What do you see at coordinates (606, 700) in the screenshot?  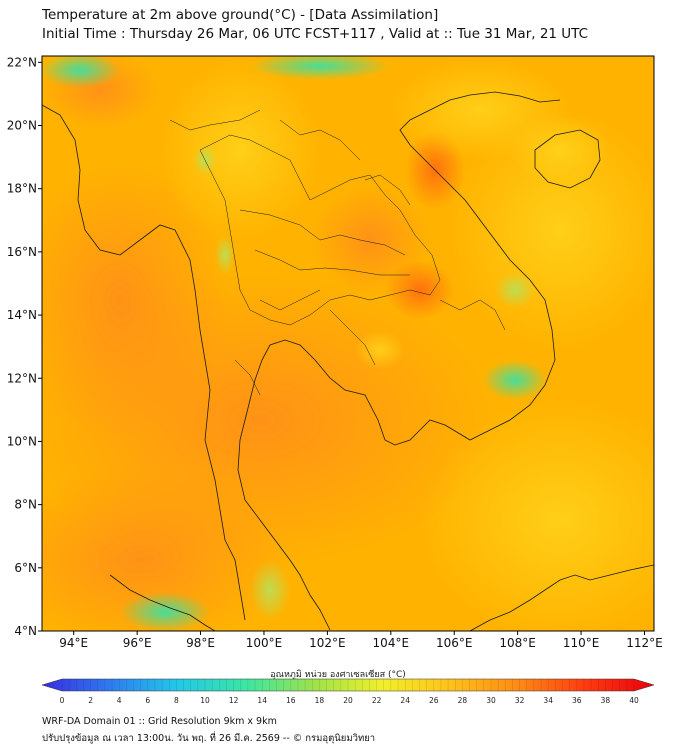 I see `colorbar-tick-label: 38` at bounding box center [606, 700].